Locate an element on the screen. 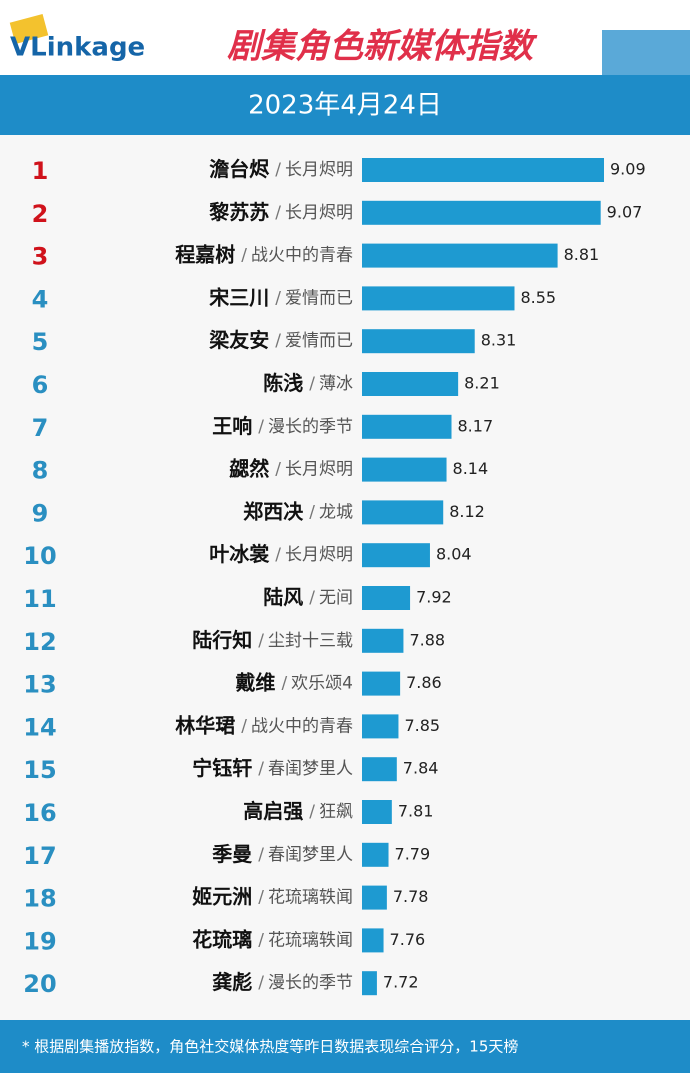 The image size is (690, 1077). name: 林华珺 is located at coordinates (205, 725).